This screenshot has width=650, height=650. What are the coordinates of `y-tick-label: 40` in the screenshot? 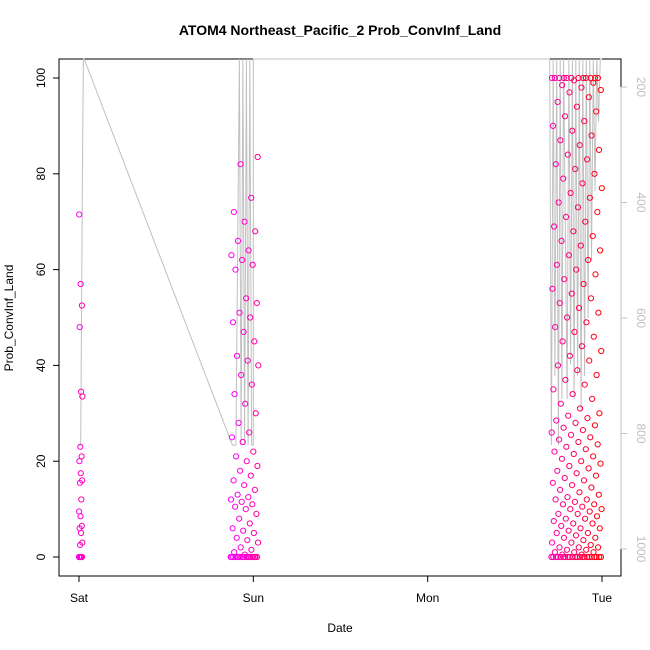 It's located at (41, 365).